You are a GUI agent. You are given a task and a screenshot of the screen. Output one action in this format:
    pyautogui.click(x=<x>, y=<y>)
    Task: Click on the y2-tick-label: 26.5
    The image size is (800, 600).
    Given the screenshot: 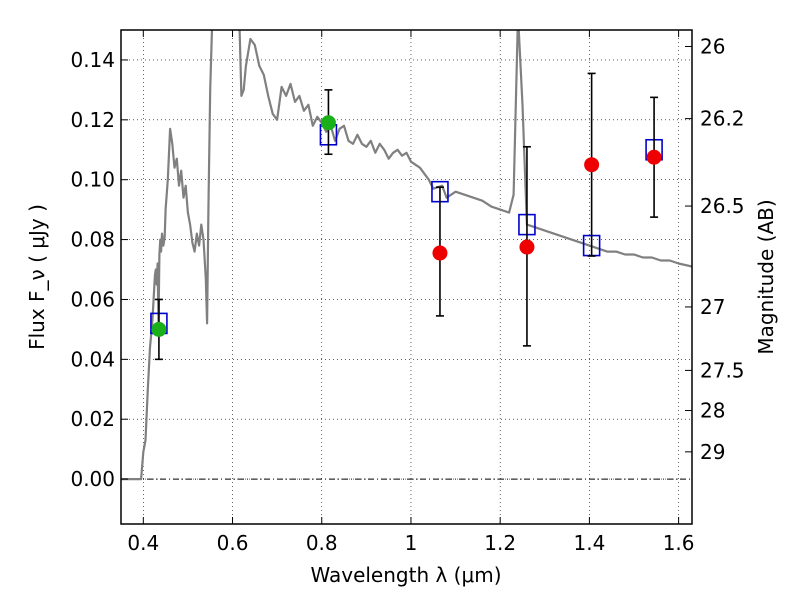 What is the action you would take?
    pyautogui.click(x=722, y=206)
    